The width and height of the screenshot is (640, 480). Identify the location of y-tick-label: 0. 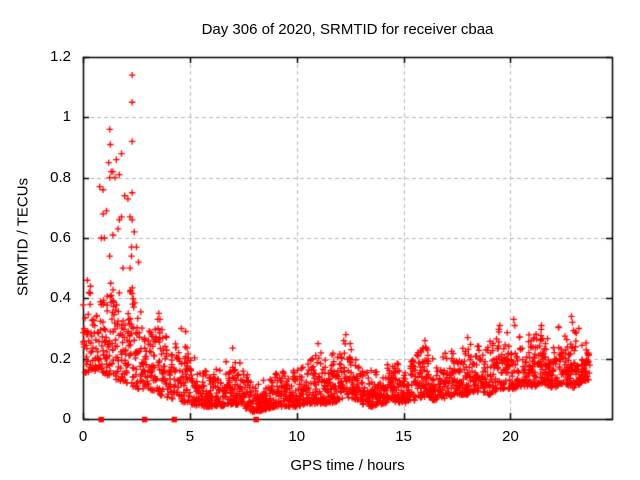
(66, 418).